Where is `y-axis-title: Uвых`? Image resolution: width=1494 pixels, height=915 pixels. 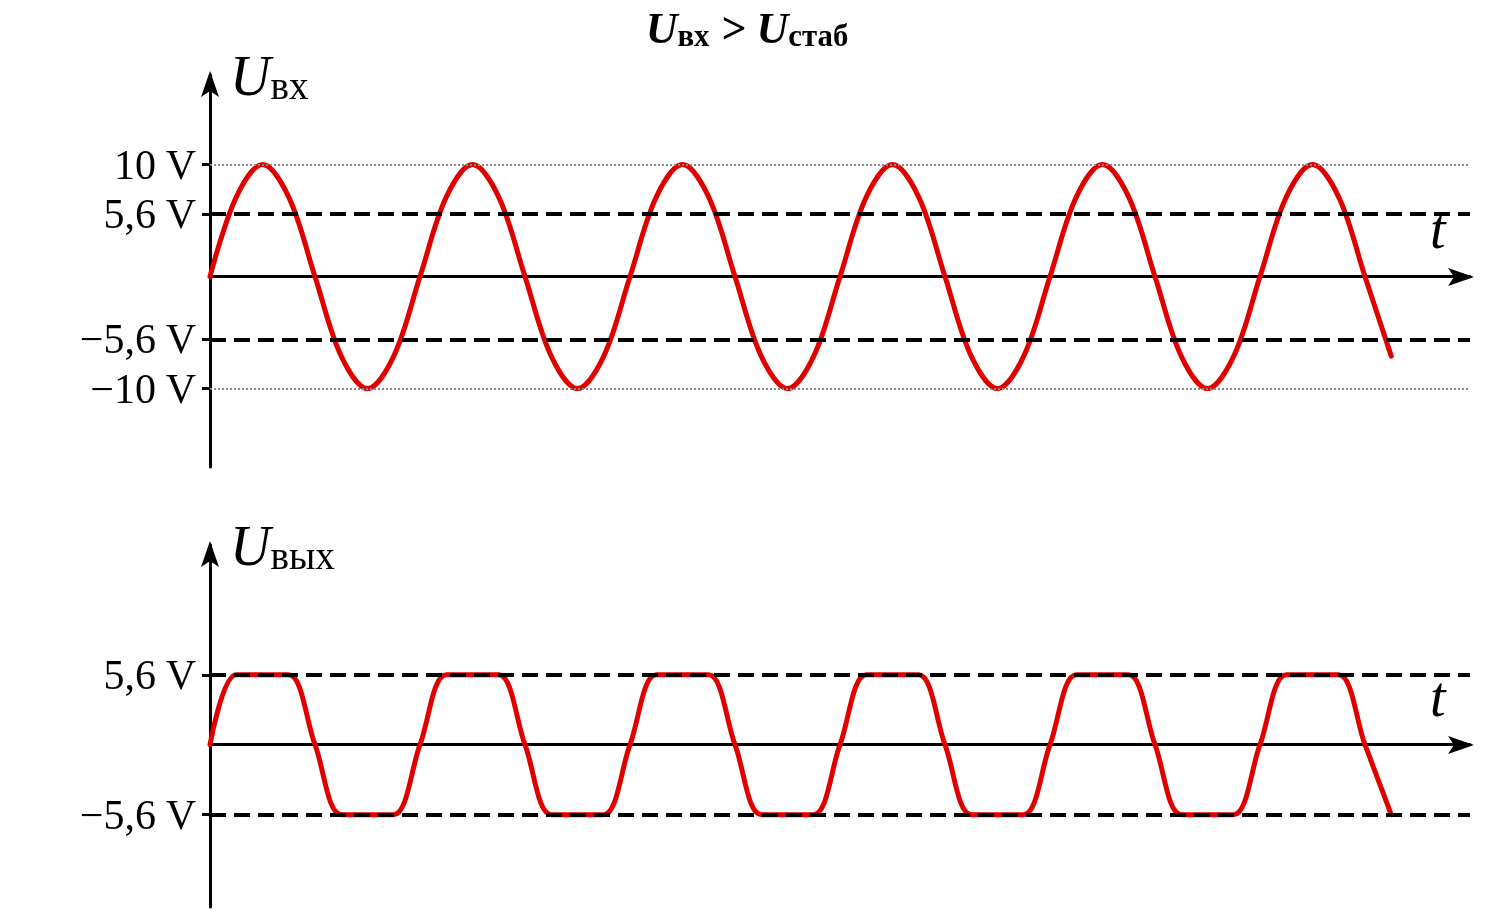
y-axis-title: Uвых is located at coordinates (283, 545).